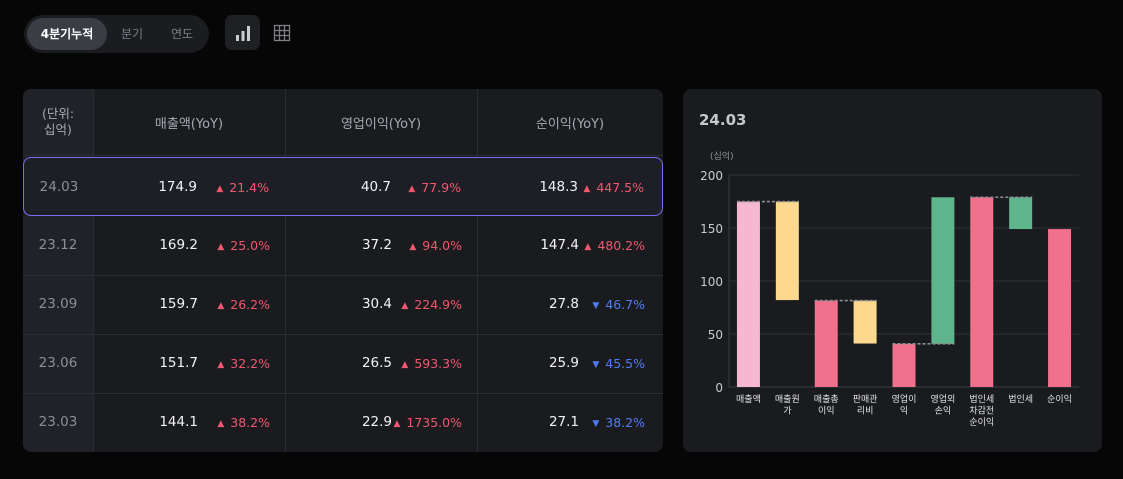 The image size is (1123, 479). I want to click on operating-profit-value: 37.2, so click(376, 245).